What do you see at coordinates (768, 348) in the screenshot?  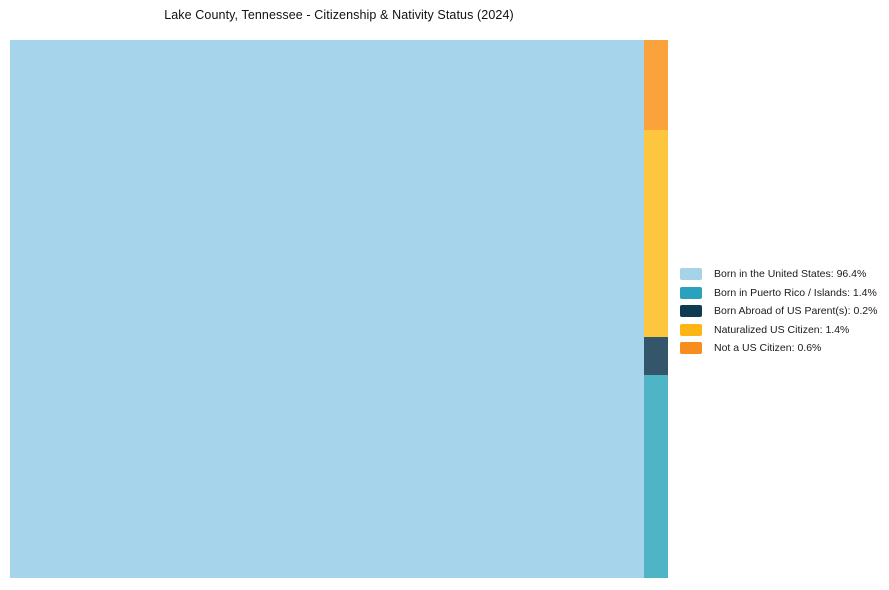 I see `legend-label-not-us-citizen: Not a US Citizen: 0.6%` at bounding box center [768, 348].